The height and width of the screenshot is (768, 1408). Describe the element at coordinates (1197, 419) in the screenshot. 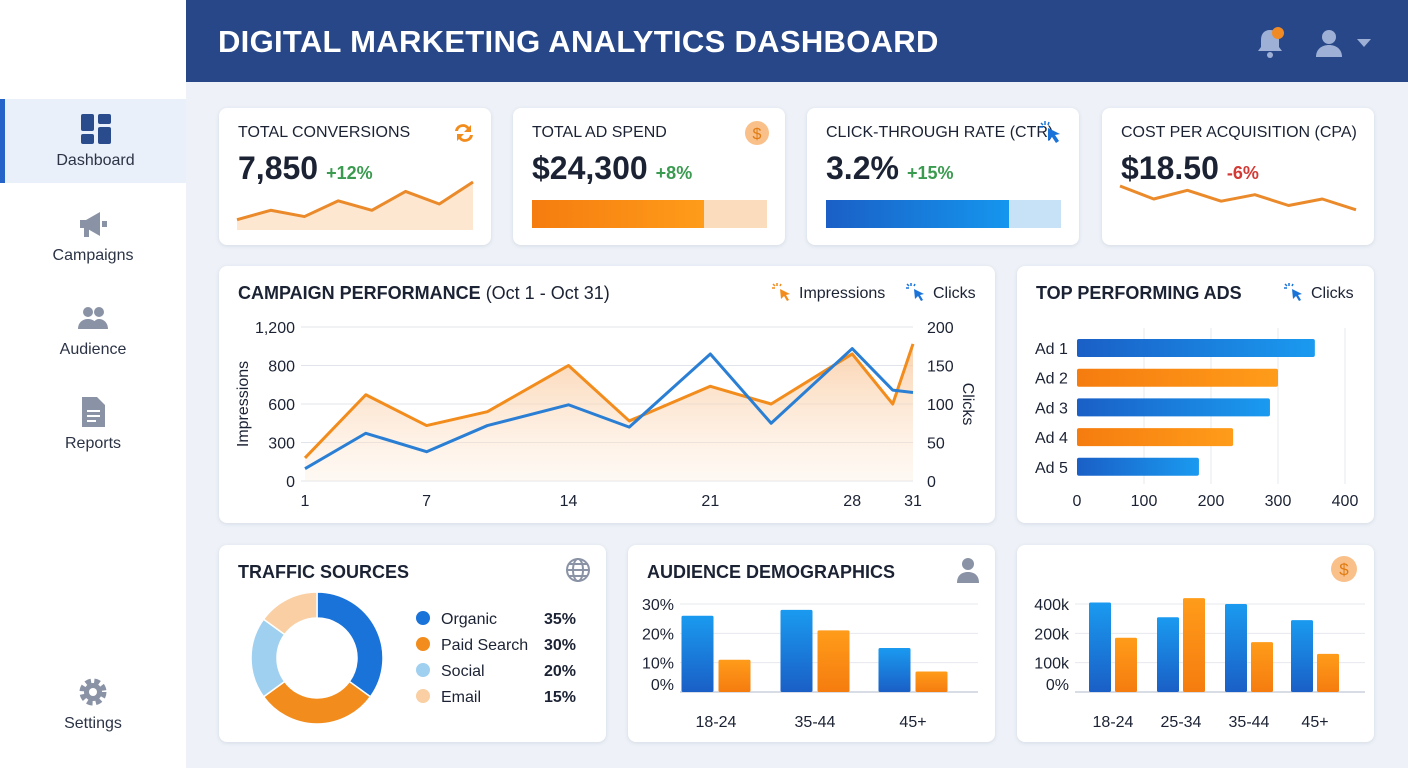

I see `top-ads-bar-chart: 0 100 200 300 400 Ad 1 Ad 2 Ad 3 Ad 4 Ad 5` at that location.